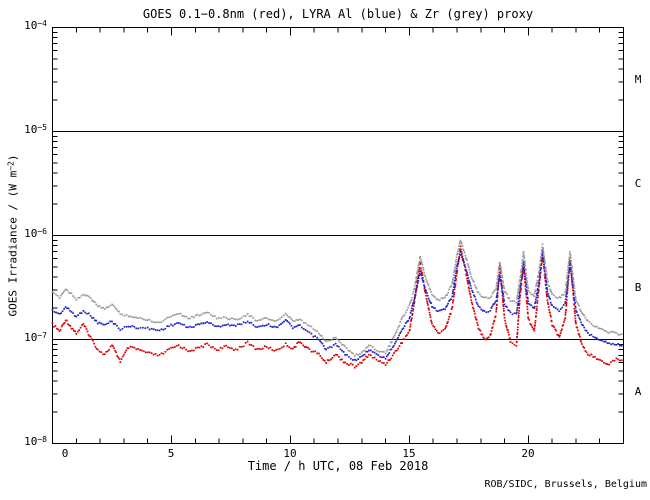 The width and height of the screenshot is (650, 500). I want to click on x-tick-label: 0, so click(65, 453).